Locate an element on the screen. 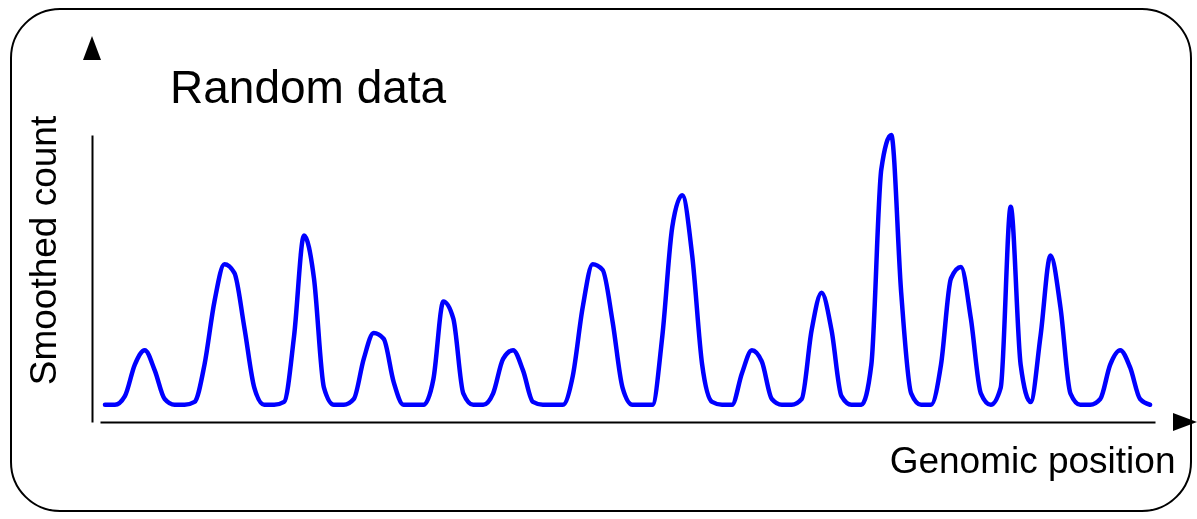  chart-title: Random data is located at coordinates (308, 87).